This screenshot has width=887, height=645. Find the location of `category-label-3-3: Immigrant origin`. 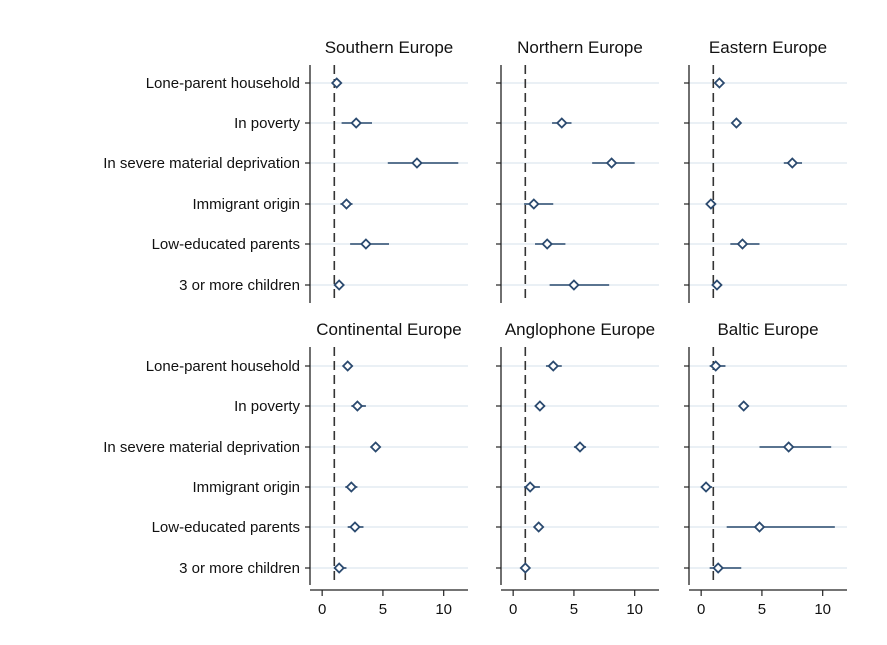

category-label-3-3: Immigrant origin is located at coordinates (246, 487).